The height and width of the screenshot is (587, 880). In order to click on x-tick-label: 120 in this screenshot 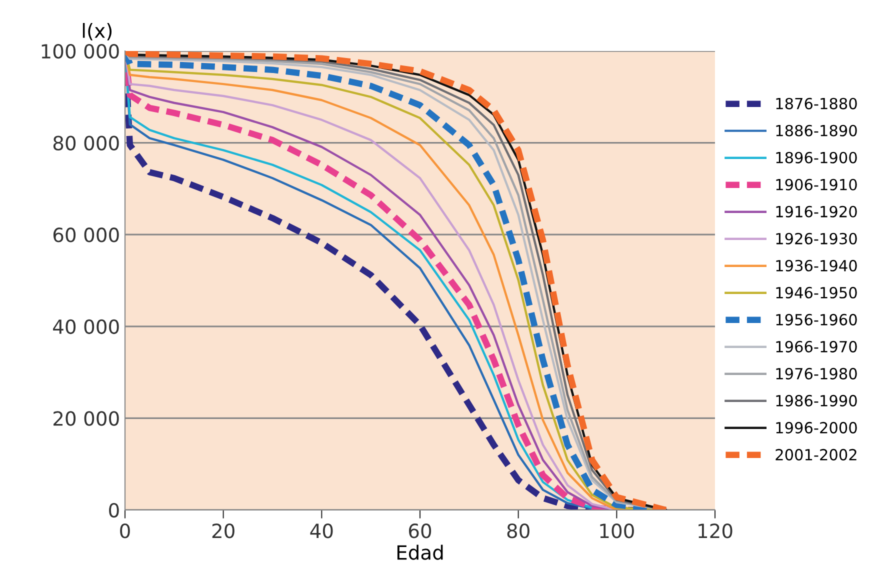, I will do `click(715, 531)`.